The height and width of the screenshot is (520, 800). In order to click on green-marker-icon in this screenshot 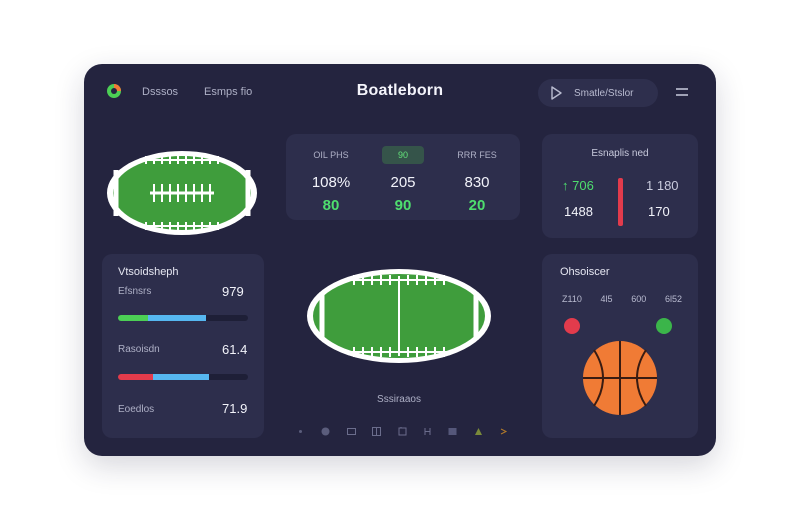, I will do `click(664, 326)`.